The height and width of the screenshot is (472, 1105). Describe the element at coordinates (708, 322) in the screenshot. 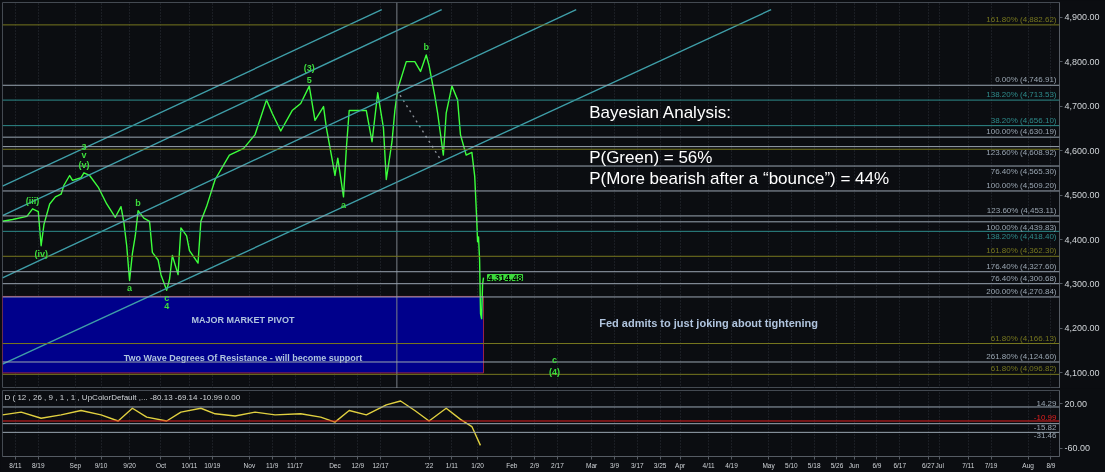

I see `annotation: Fed admits to just joking about tightening` at that location.